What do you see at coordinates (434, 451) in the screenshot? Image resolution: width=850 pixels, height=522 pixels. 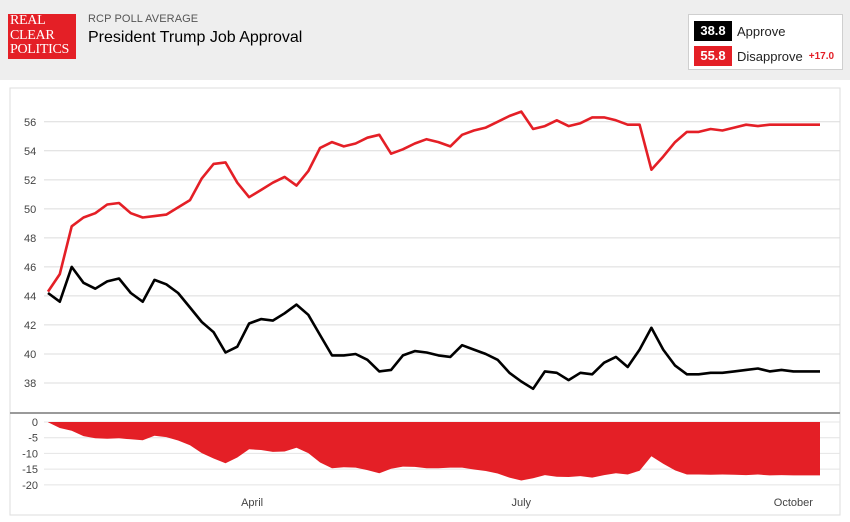 I see `spread-area` at bounding box center [434, 451].